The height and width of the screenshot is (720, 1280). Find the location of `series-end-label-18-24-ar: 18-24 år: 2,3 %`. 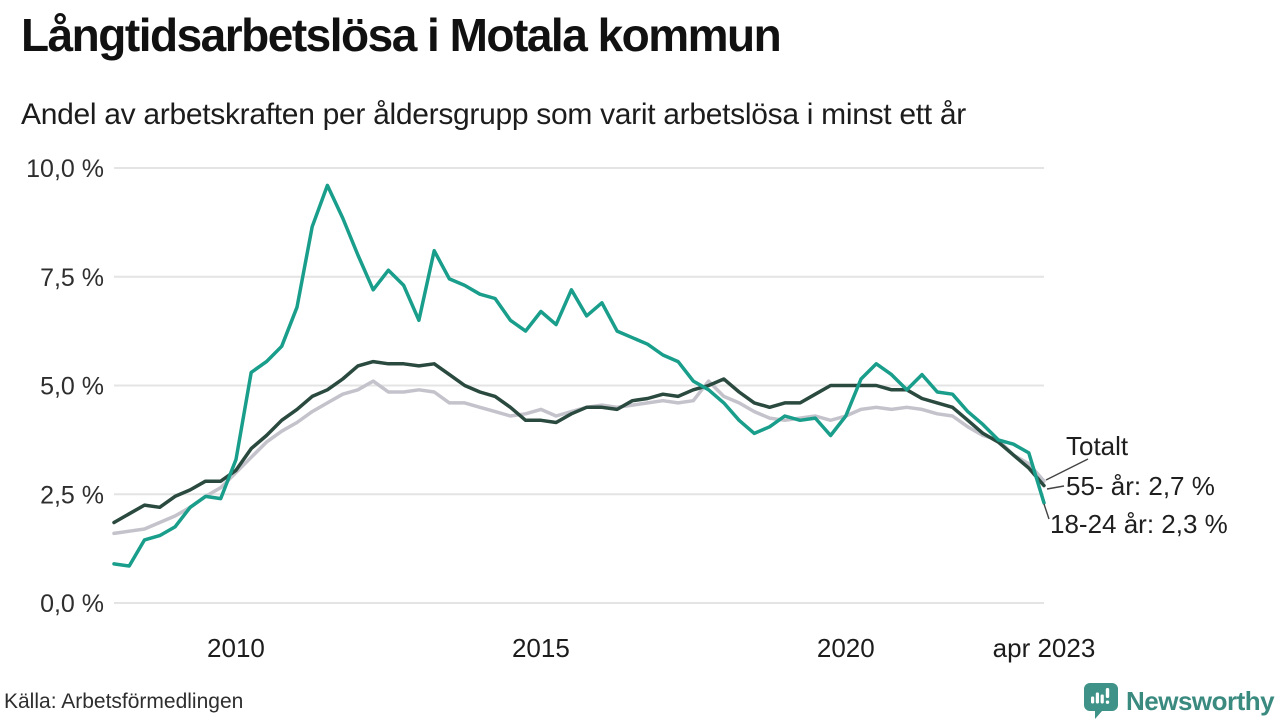

series-end-label-18-24-ar: 18-24 år: 2,3 % is located at coordinates (1139, 524).